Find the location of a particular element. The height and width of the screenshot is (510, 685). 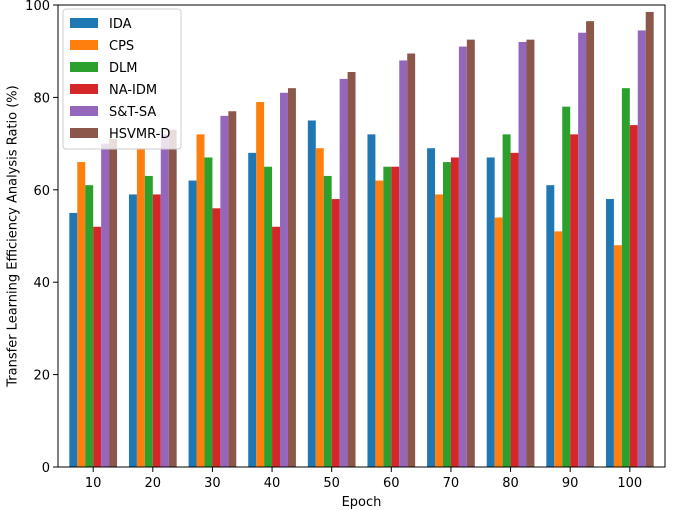

legend-label: IDA is located at coordinates (120, 24).